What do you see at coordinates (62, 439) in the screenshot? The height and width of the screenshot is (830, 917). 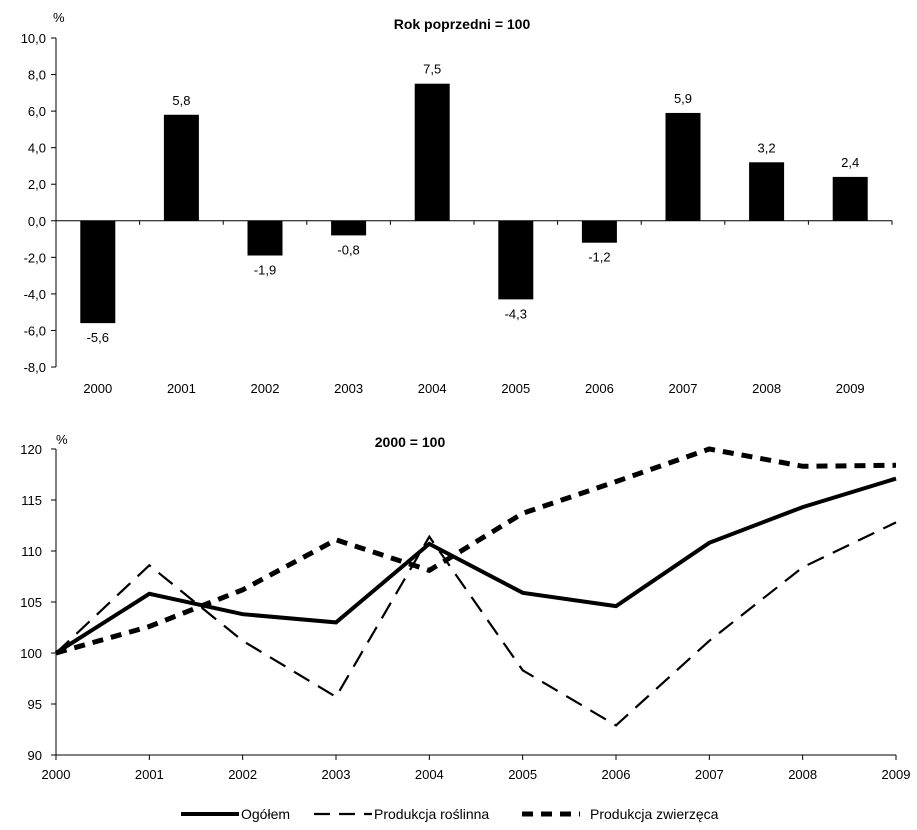 I see `line-chart-unit: %` at bounding box center [62, 439].